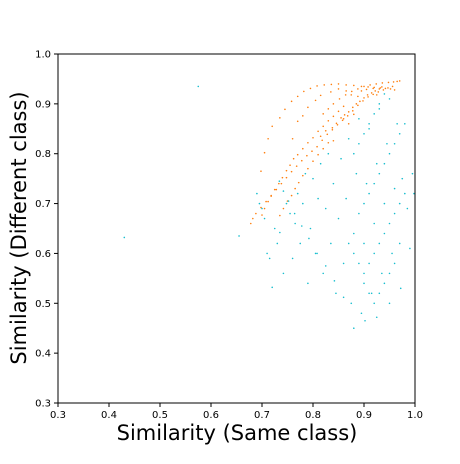 The height and width of the screenshot is (464, 460). I want to click on y-tick-label: 1.0, so click(43, 55).